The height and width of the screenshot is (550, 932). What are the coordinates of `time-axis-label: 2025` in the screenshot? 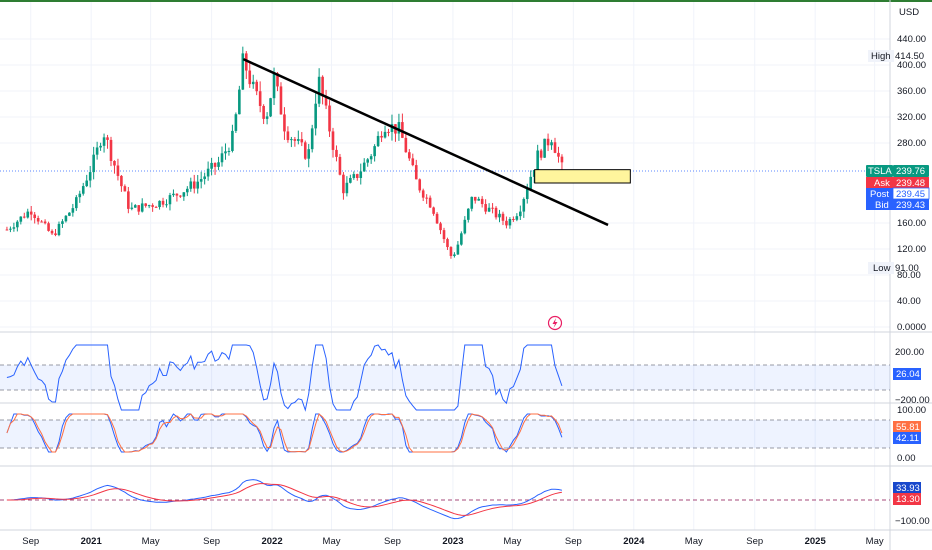 It's located at (816, 541).